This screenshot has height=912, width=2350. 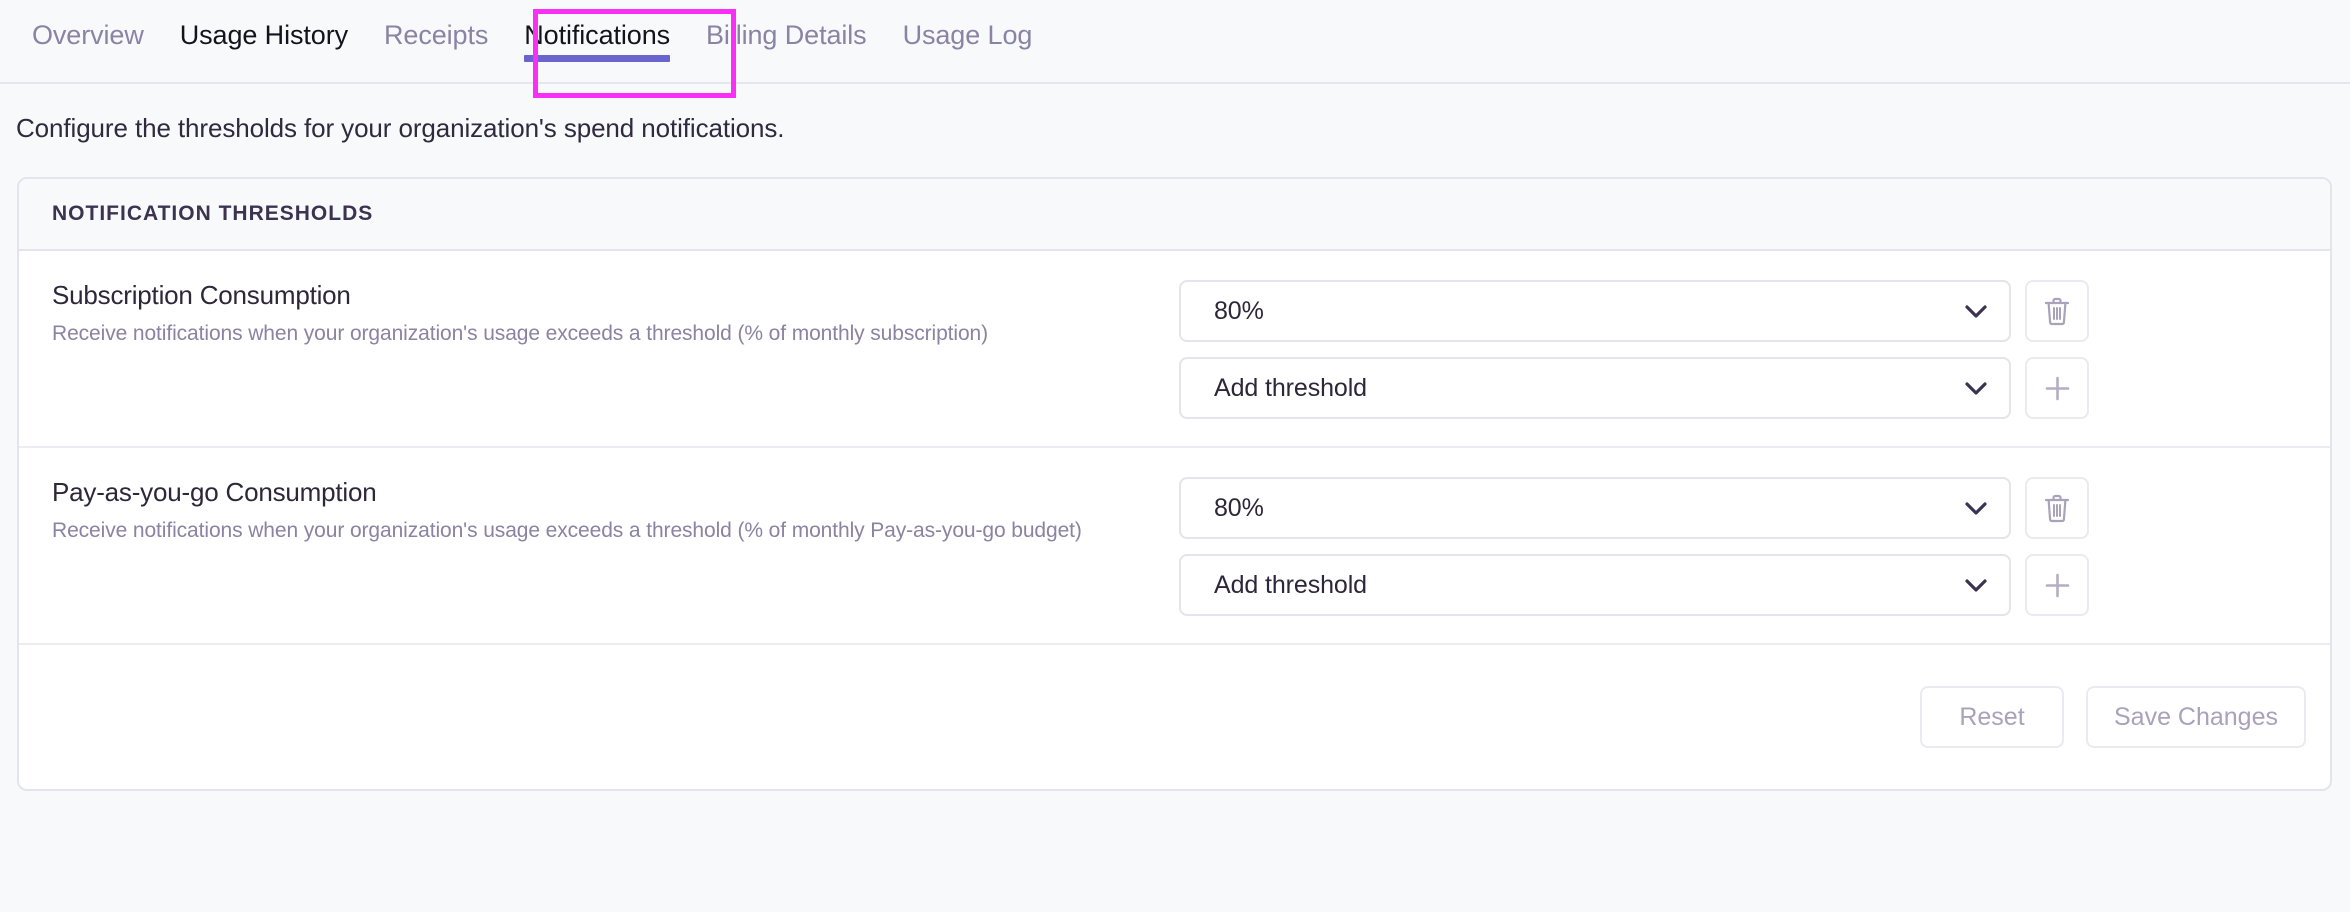 What do you see at coordinates (1991, 717) in the screenshot?
I see `reset-button: Reset` at bounding box center [1991, 717].